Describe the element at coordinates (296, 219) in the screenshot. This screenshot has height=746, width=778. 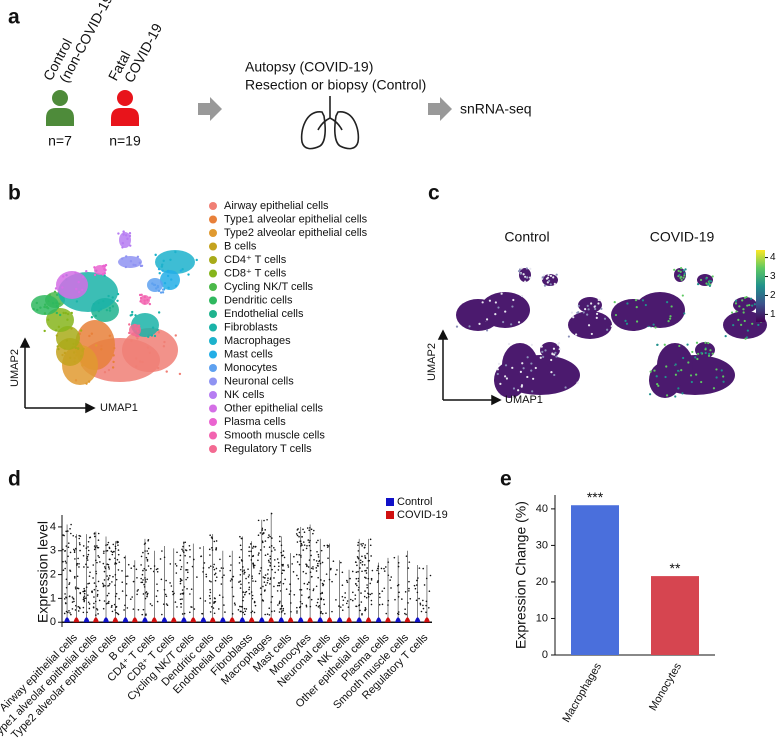
I see `legend-label: Type1 alveolar epithelial cells` at that location.